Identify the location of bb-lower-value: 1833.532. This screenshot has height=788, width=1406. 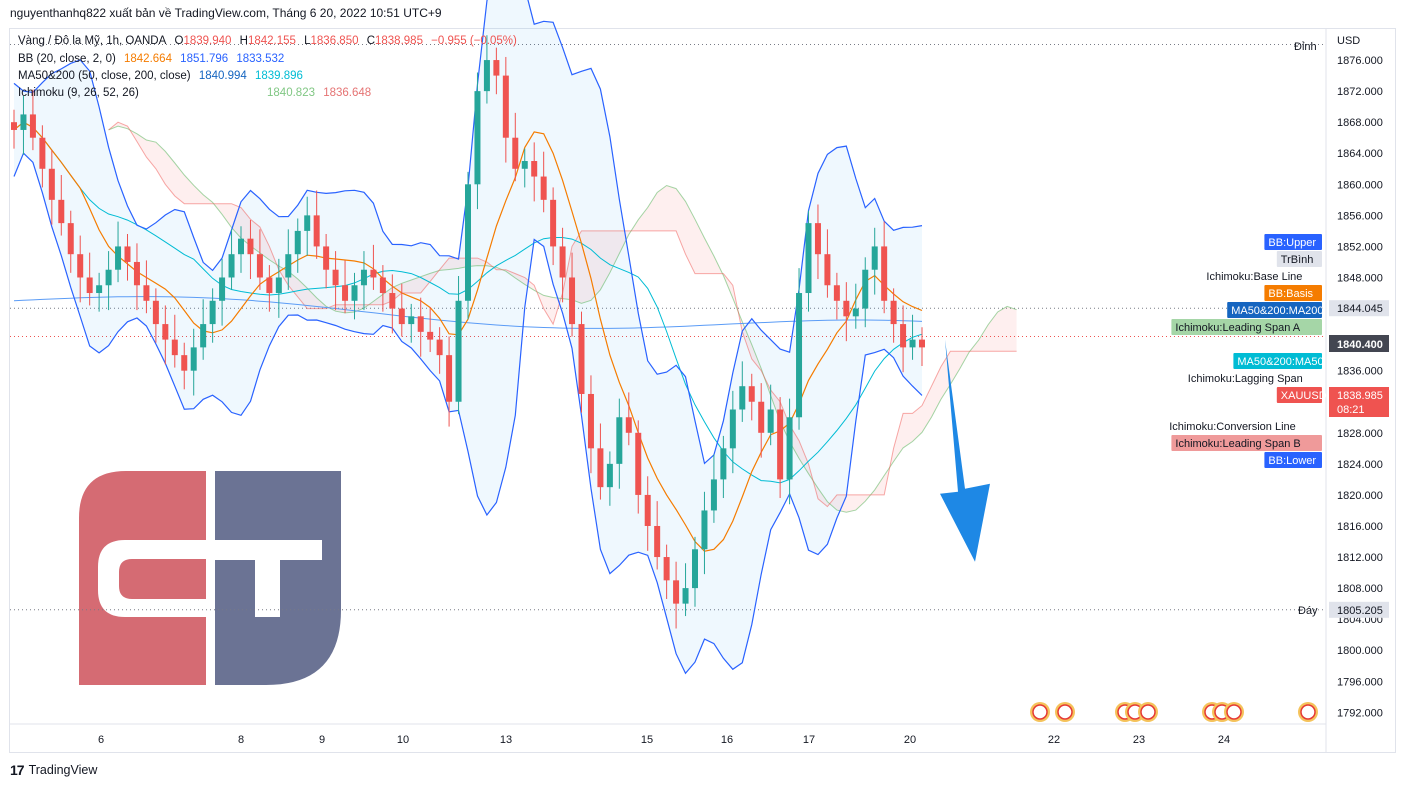
(260, 59).